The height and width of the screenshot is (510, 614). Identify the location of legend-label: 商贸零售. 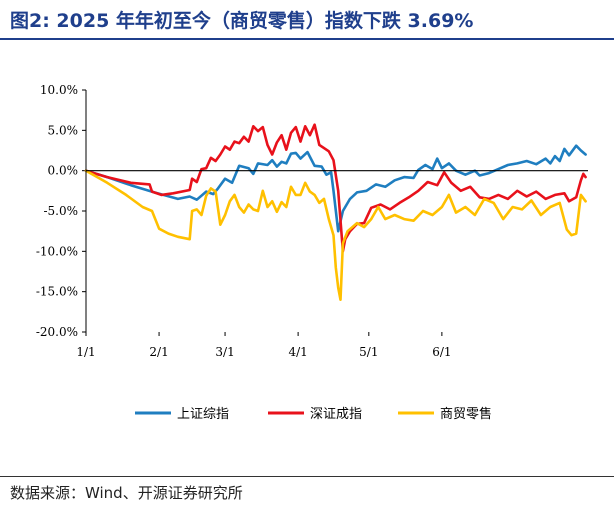
(466, 414).